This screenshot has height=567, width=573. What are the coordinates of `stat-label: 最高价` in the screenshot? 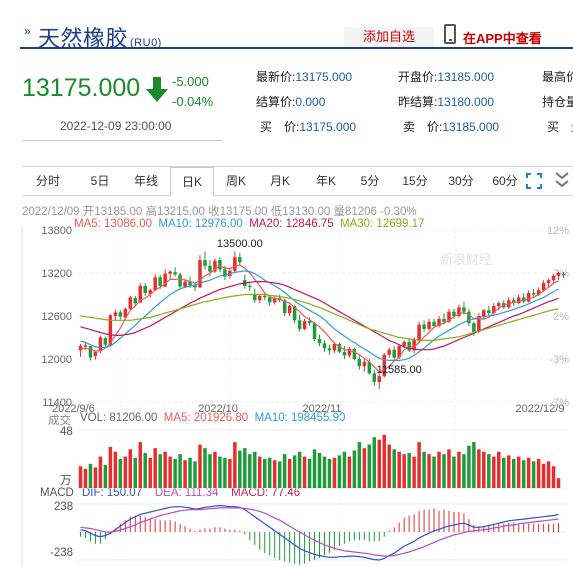 It's located at (557, 77).